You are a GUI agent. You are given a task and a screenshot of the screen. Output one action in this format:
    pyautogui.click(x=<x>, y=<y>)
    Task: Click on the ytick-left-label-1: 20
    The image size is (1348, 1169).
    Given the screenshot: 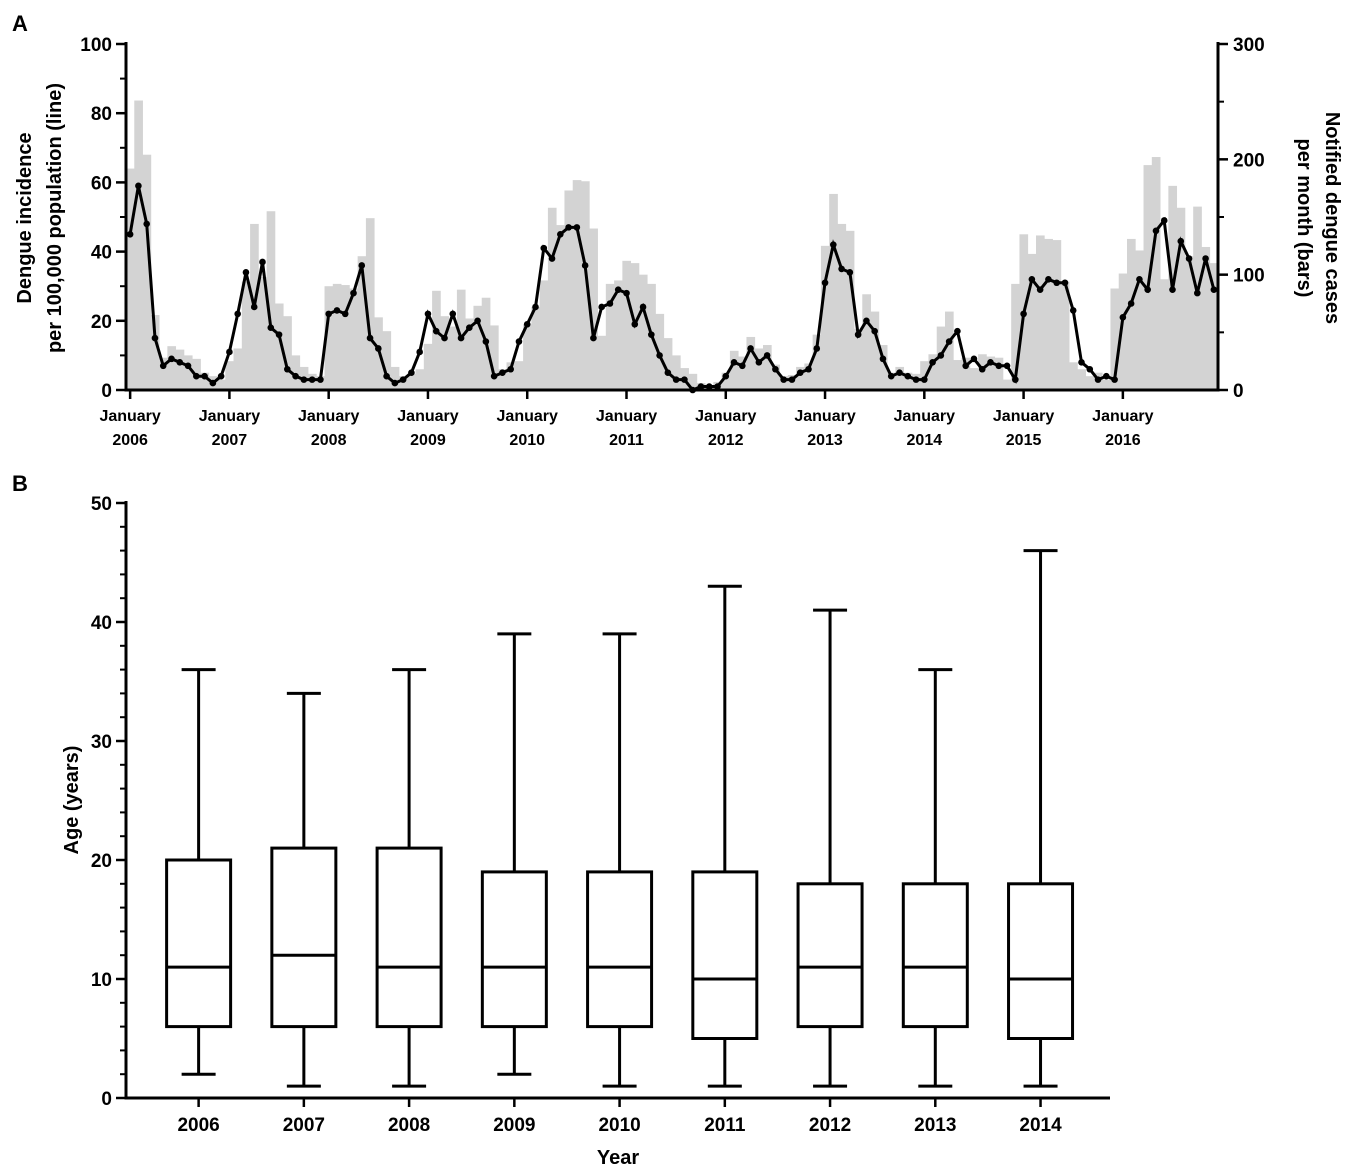 What is the action you would take?
    pyautogui.click(x=101, y=322)
    